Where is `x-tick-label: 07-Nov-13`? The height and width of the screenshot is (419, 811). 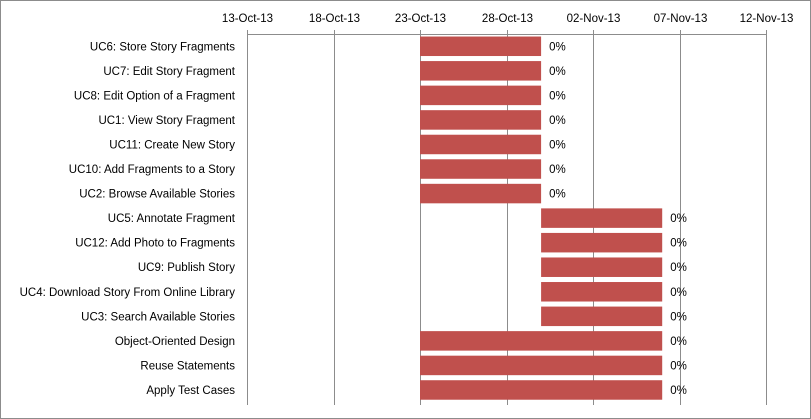 x-tick-label: 07-Nov-13 is located at coordinates (681, 19).